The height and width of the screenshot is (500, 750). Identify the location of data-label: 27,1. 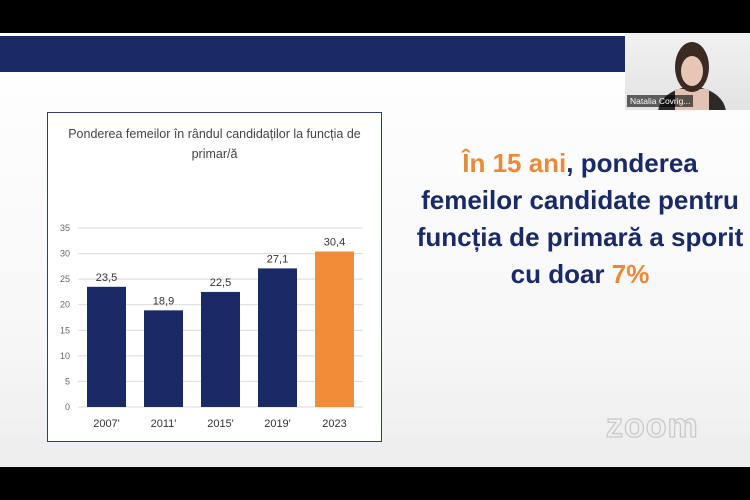
(277, 259).